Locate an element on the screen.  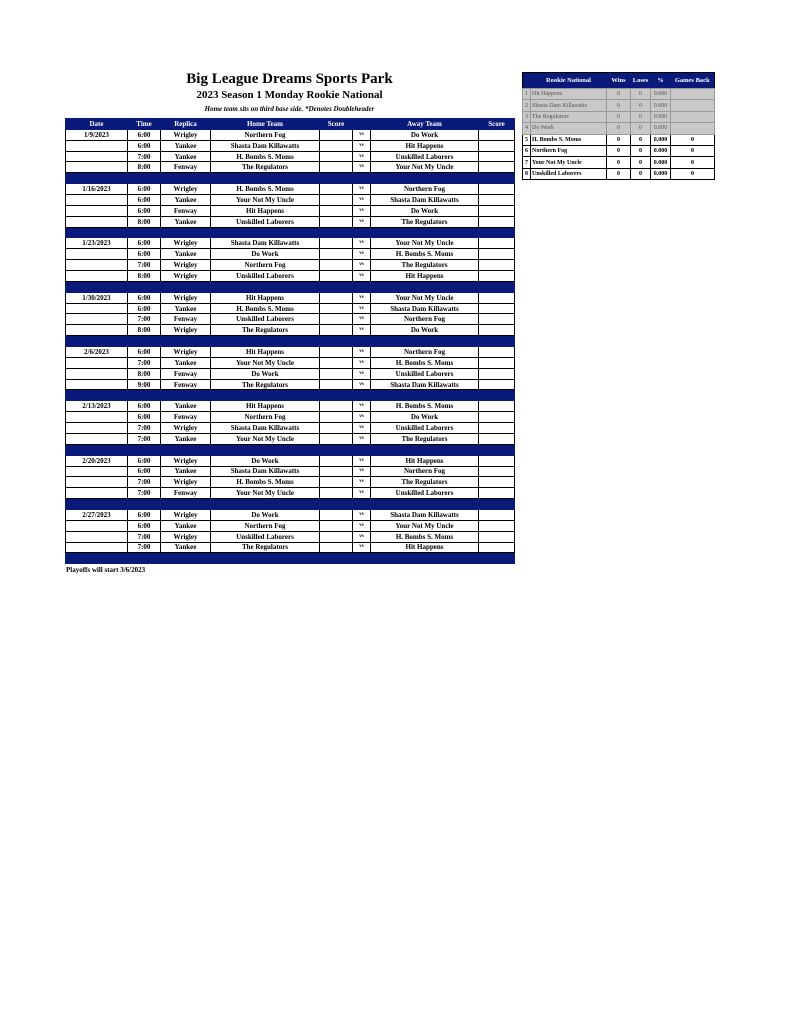
loses-cell: 0 is located at coordinates (640, 174).